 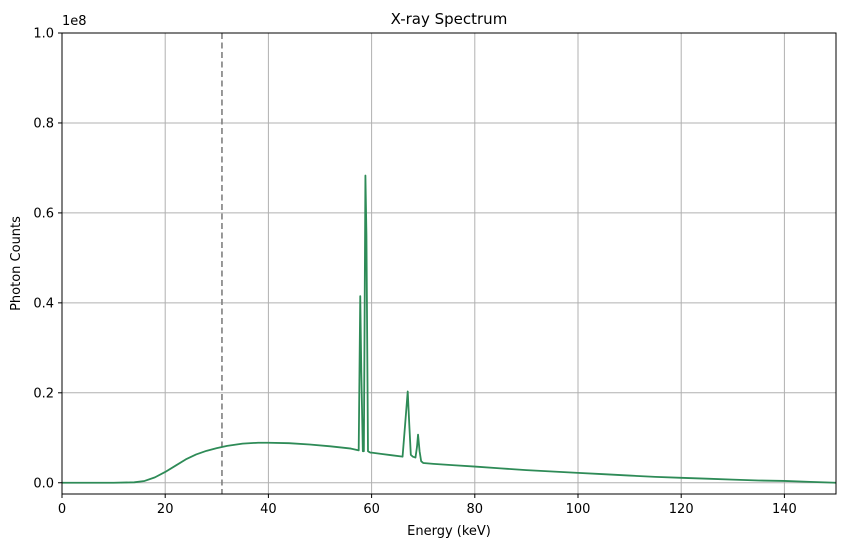 What do you see at coordinates (681, 509) in the screenshot?
I see `x-tick-label: 120` at bounding box center [681, 509].